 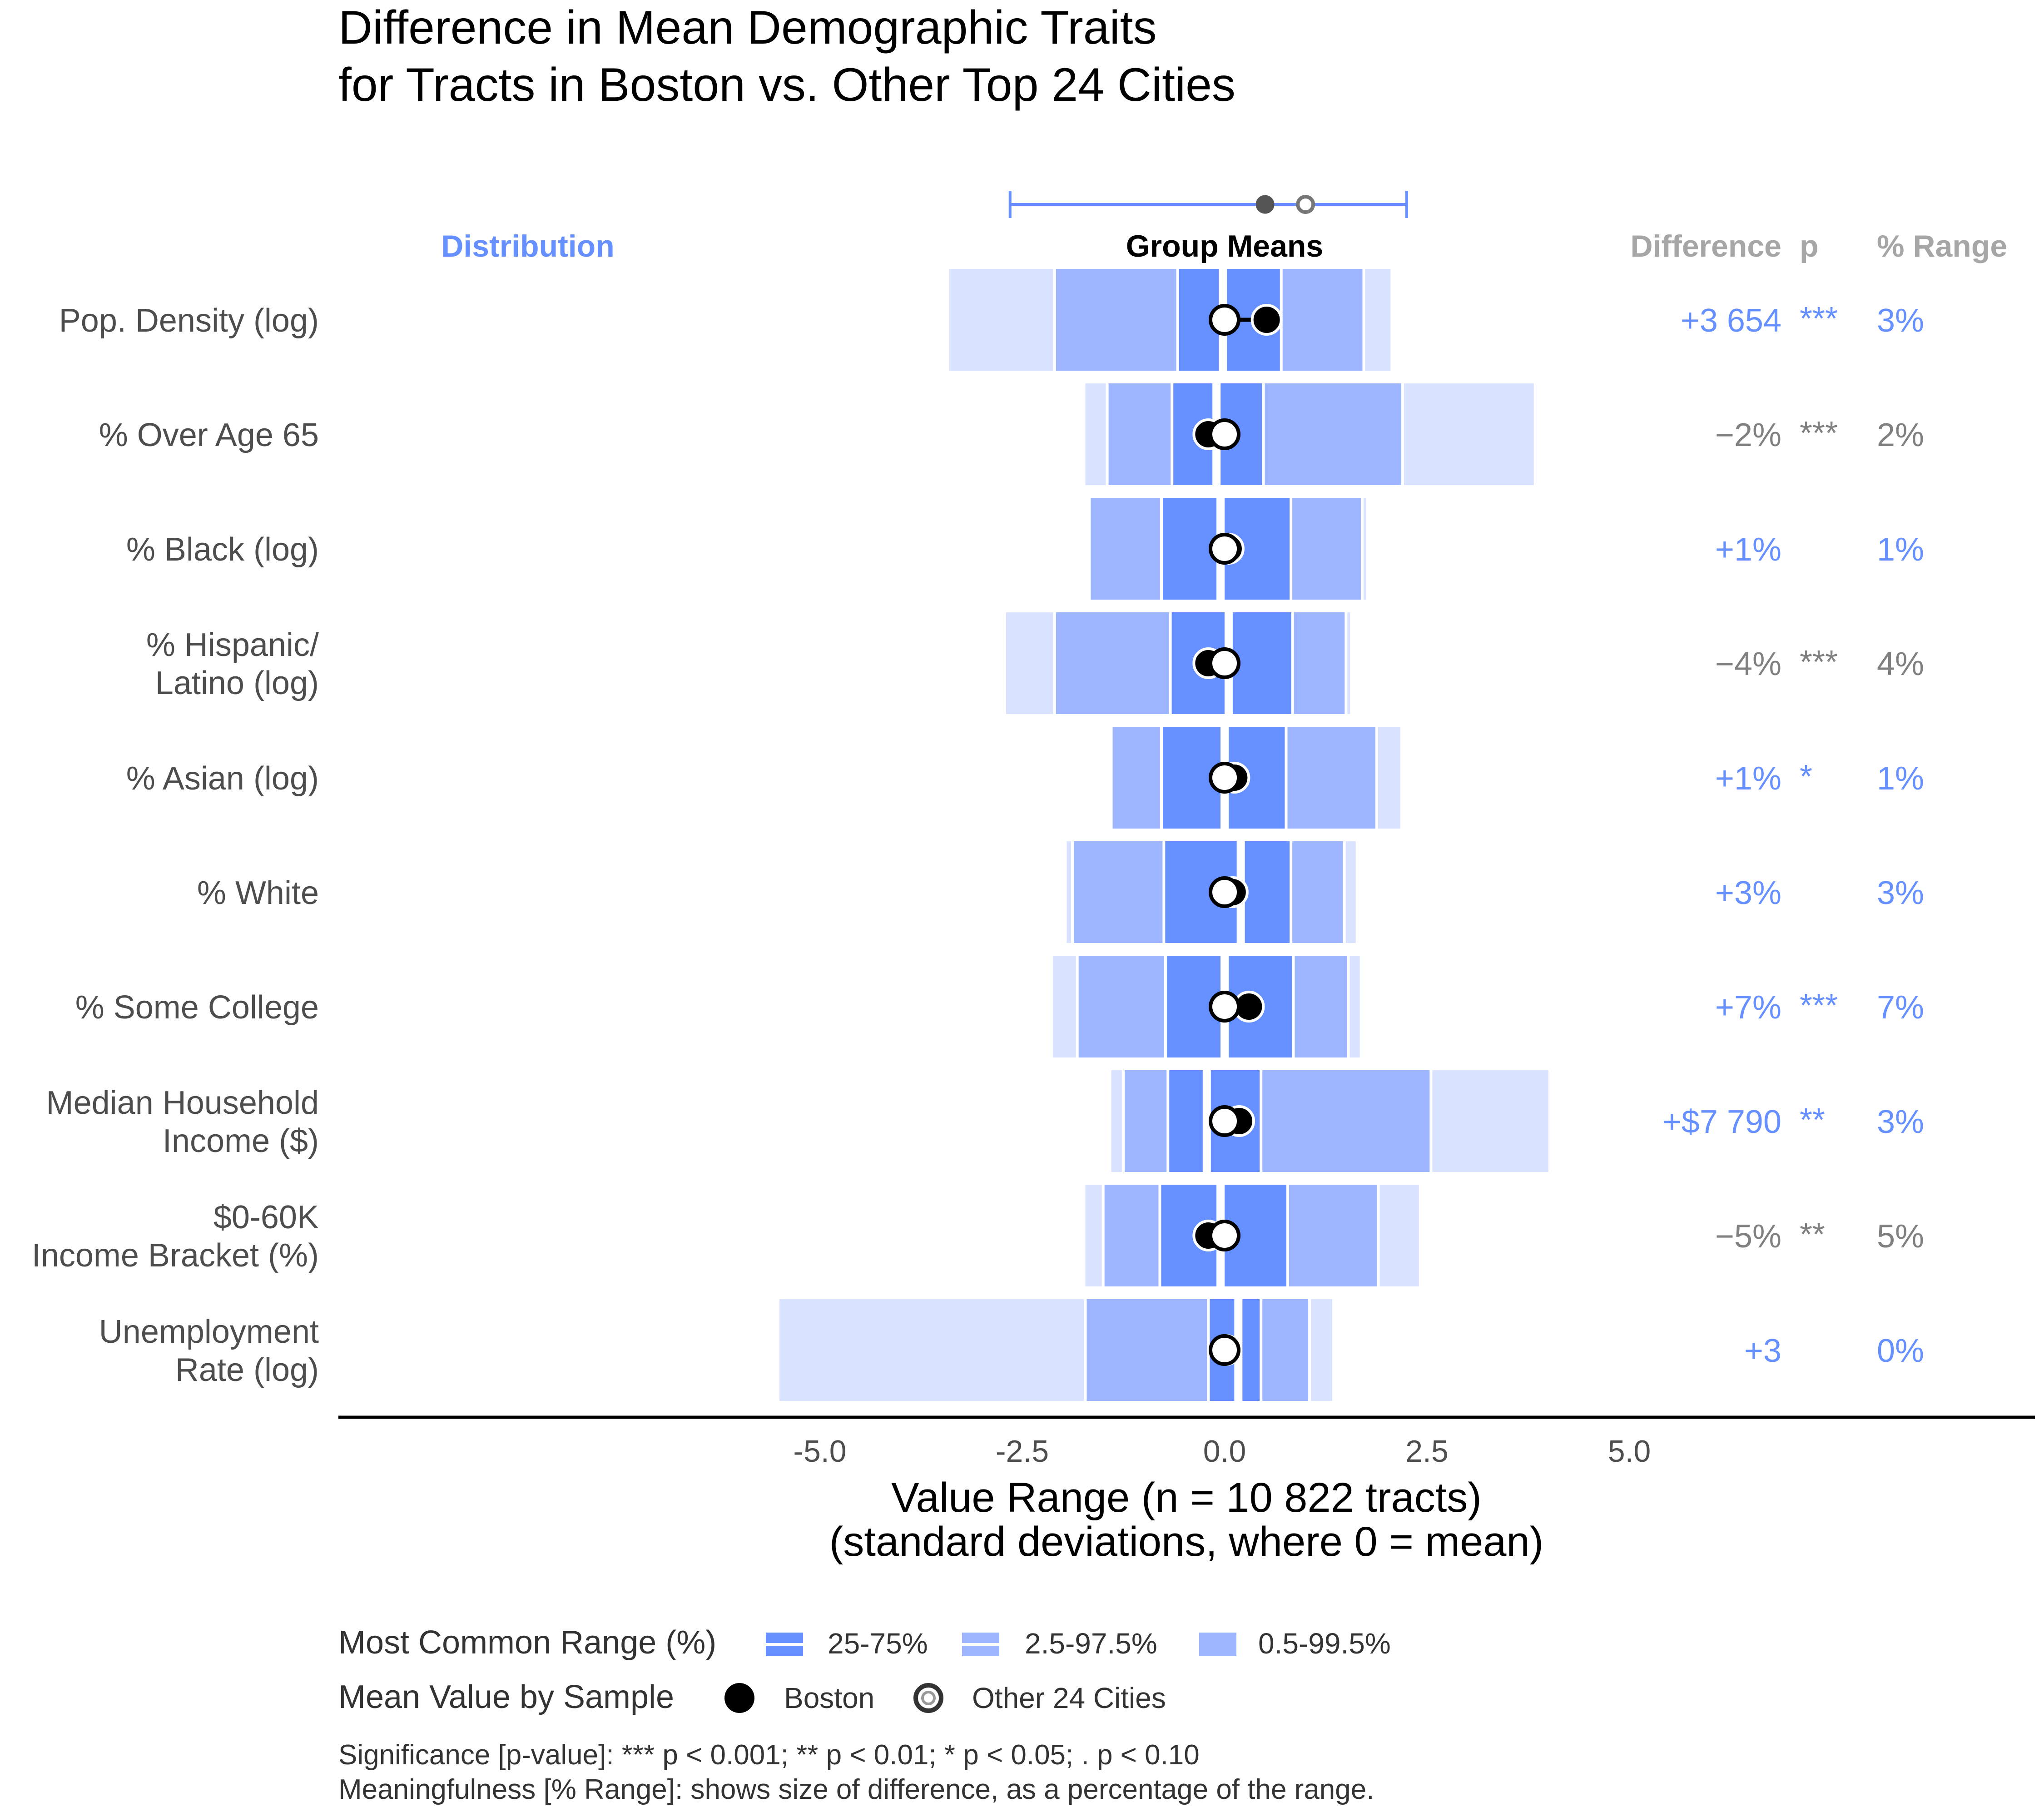 What do you see at coordinates (1035, 663) in the screenshot?
I see `row-3: % Hispanic/Latino (log) −4% *** 4%` at bounding box center [1035, 663].